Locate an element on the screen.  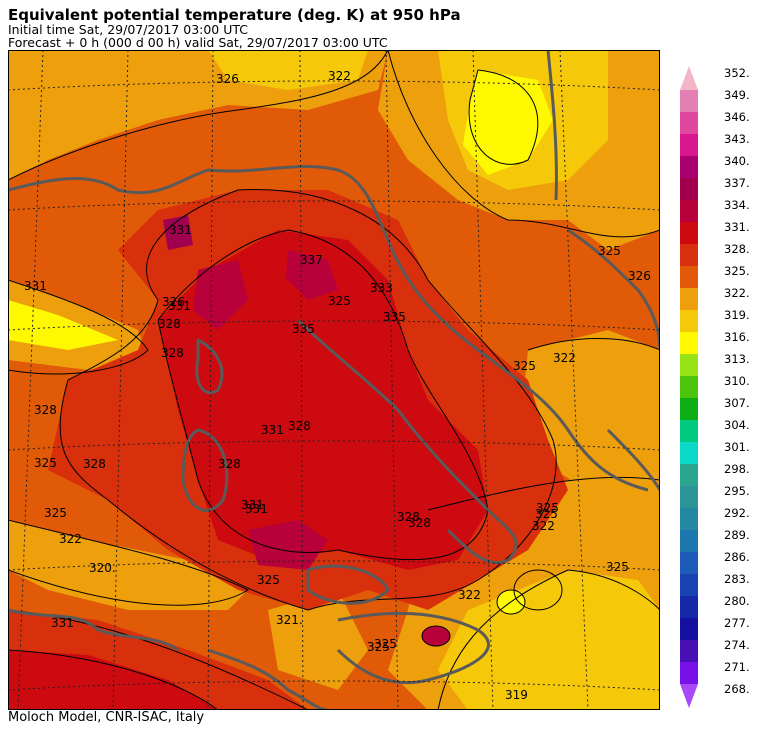
legend-label: 322. is located at coordinates (737, 293).